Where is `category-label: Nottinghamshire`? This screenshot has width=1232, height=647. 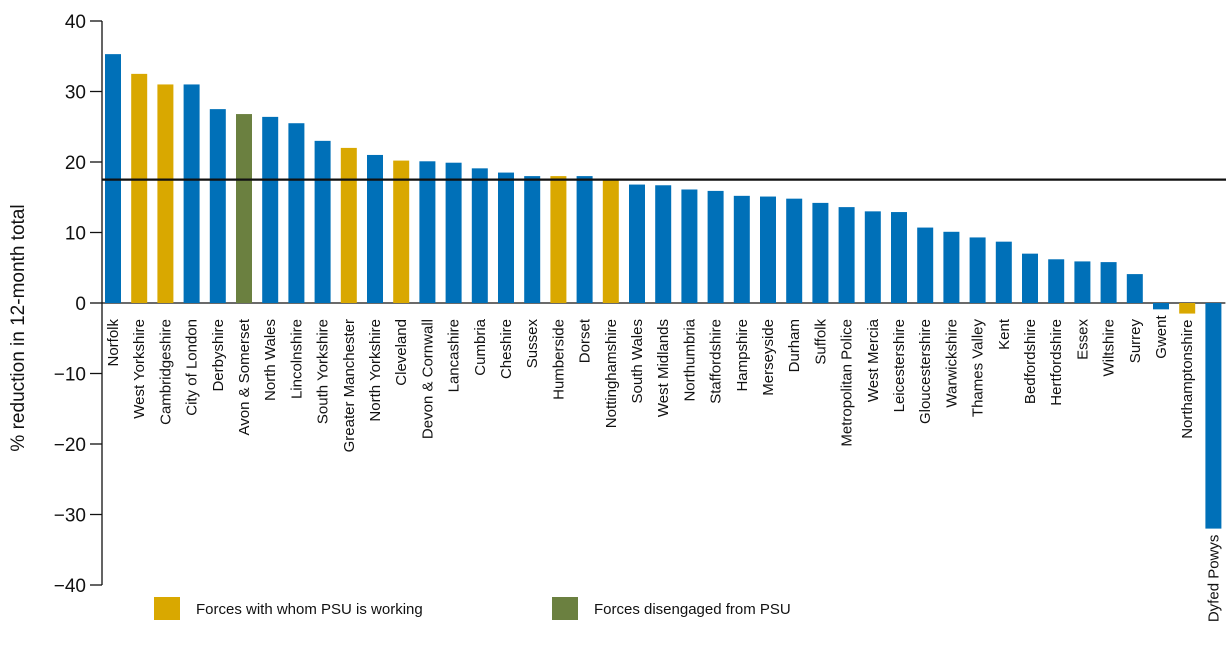 category-label: Nottinghamshire is located at coordinates (611, 373).